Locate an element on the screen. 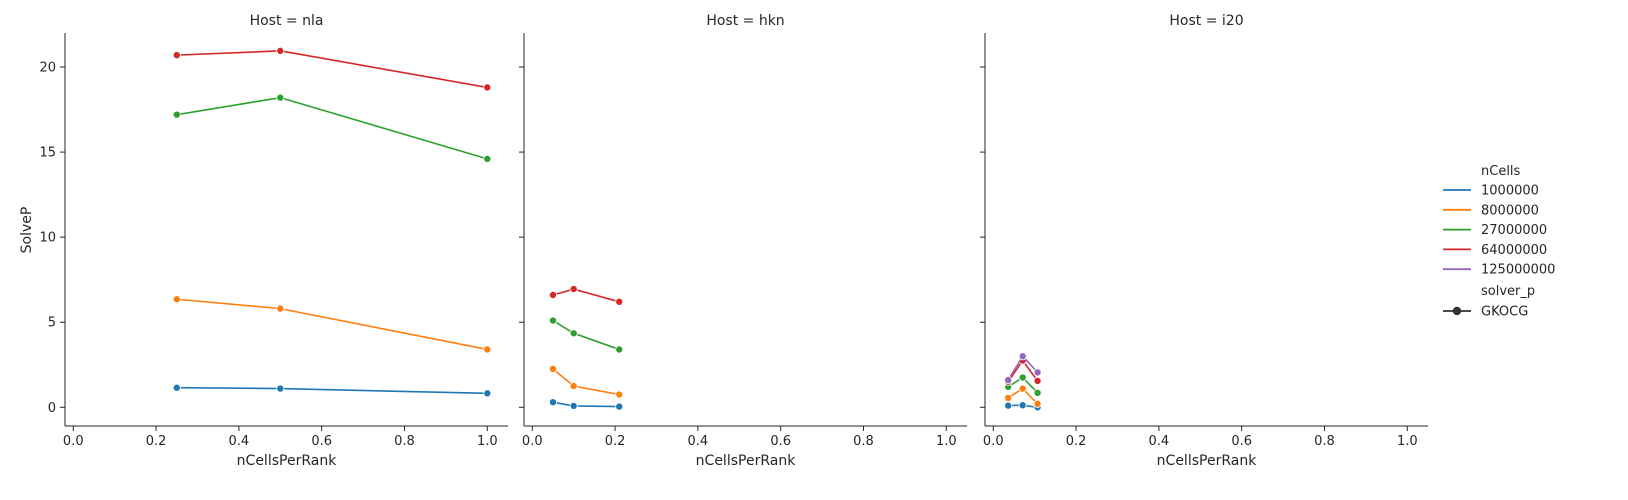 This screenshot has width=1628, height=500. legend-label: 1000000 is located at coordinates (1510, 191).